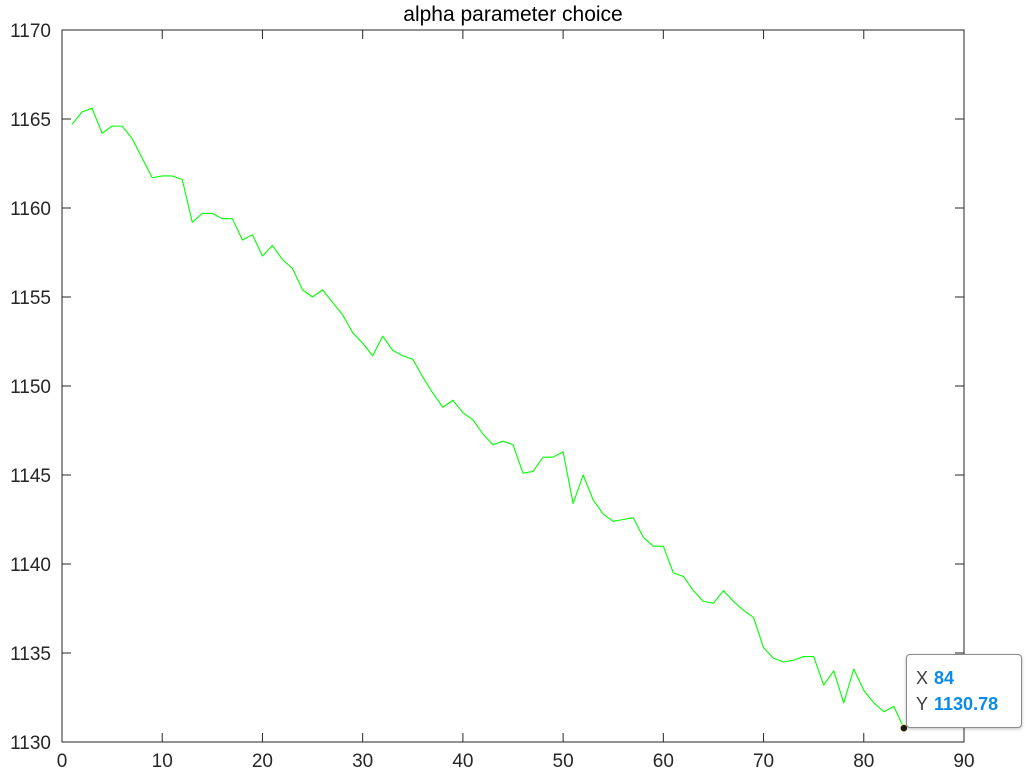 This screenshot has width=1027, height=777. I want to click on datatip-x-key: X, so click(922, 678).